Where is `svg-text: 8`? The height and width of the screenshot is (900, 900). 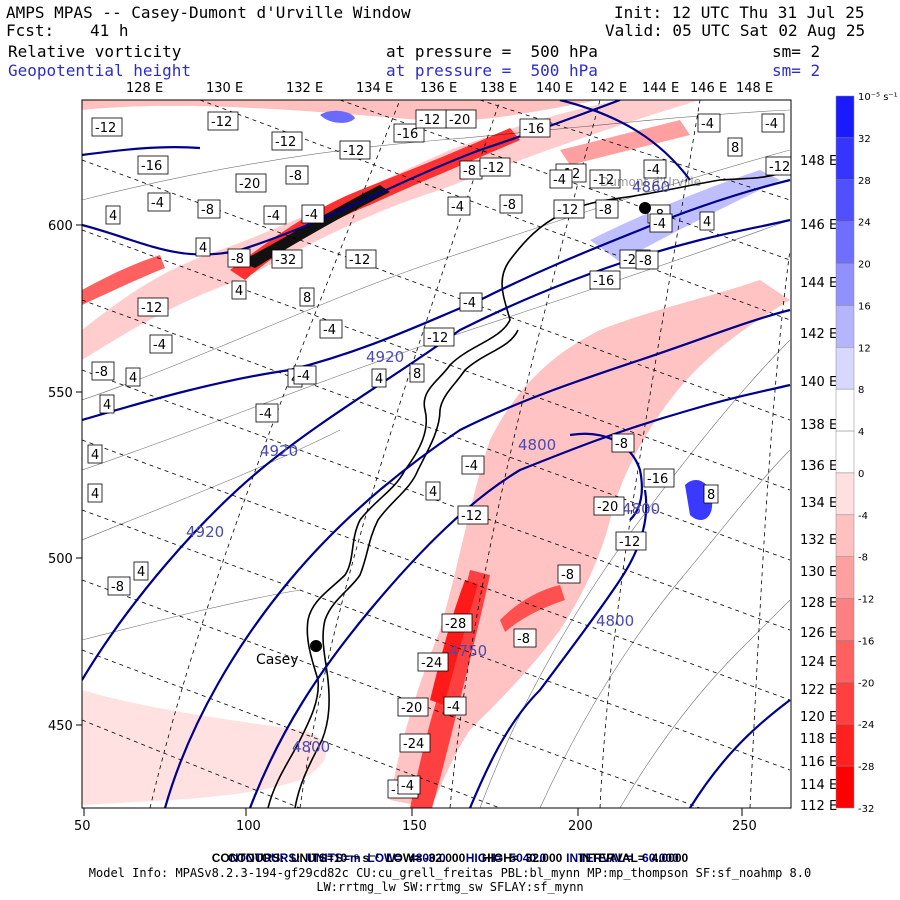
svg-text: 8 is located at coordinates (417, 374).